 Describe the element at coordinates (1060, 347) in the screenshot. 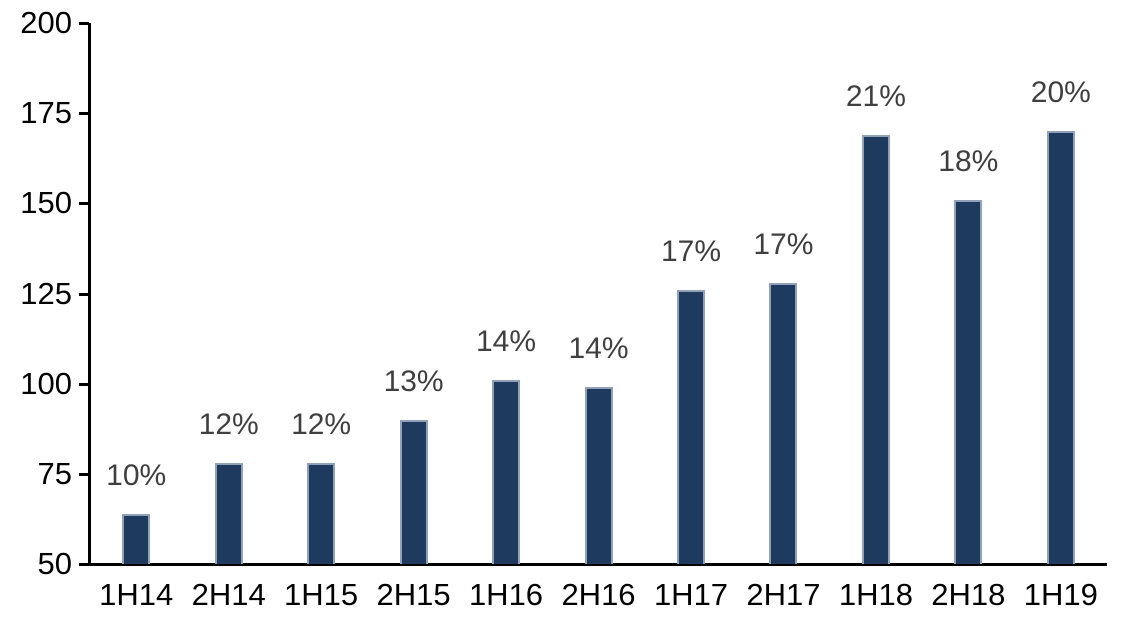

I see `bar-1H19` at that location.